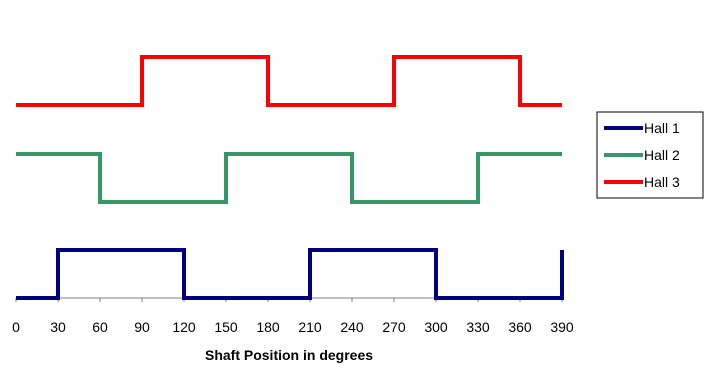  What do you see at coordinates (142, 327) in the screenshot?
I see `x-tick-label: 90` at bounding box center [142, 327].